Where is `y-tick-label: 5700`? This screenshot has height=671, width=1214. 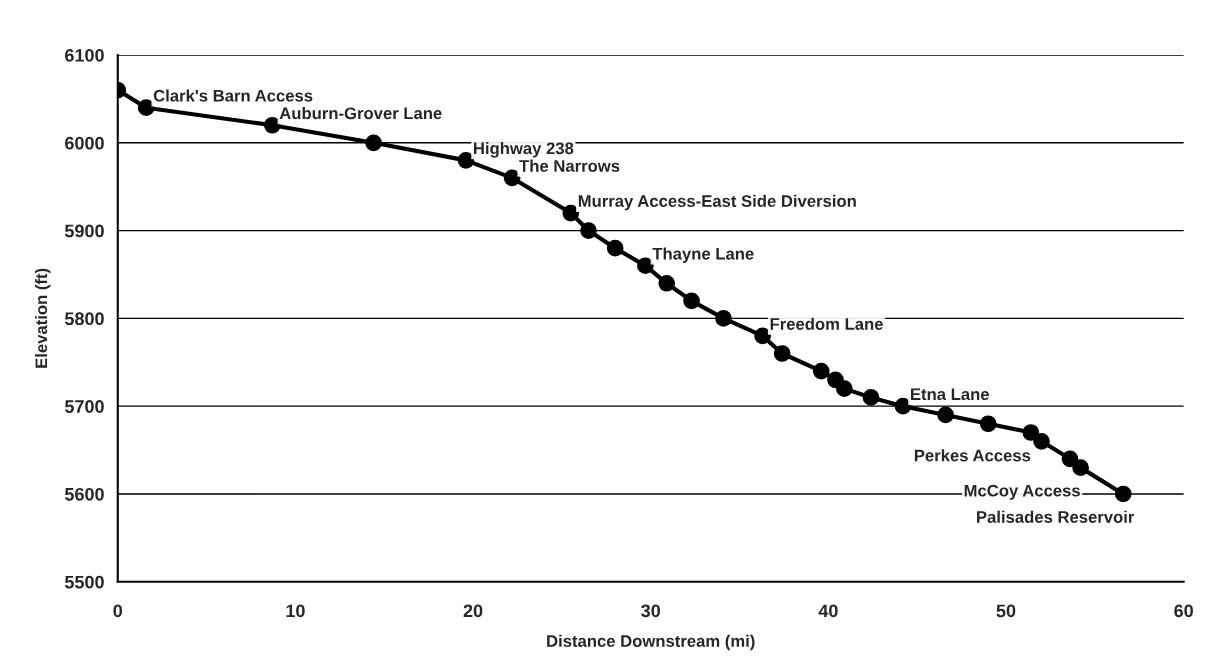 y-tick-label: 5700 is located at coordinates (84, 406).